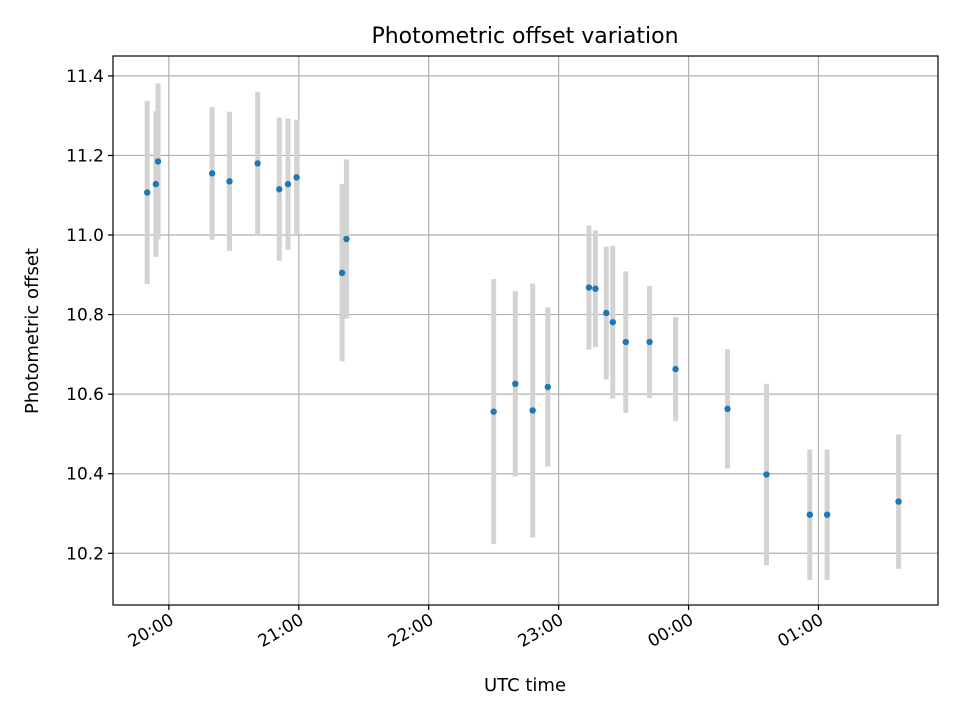 The width and height of the screenshot is (960, 720). What do you see at coordinates (85, 554) in the screenshot?
I see `y-tick-label: 10.2` at bounding box center [85, 554].